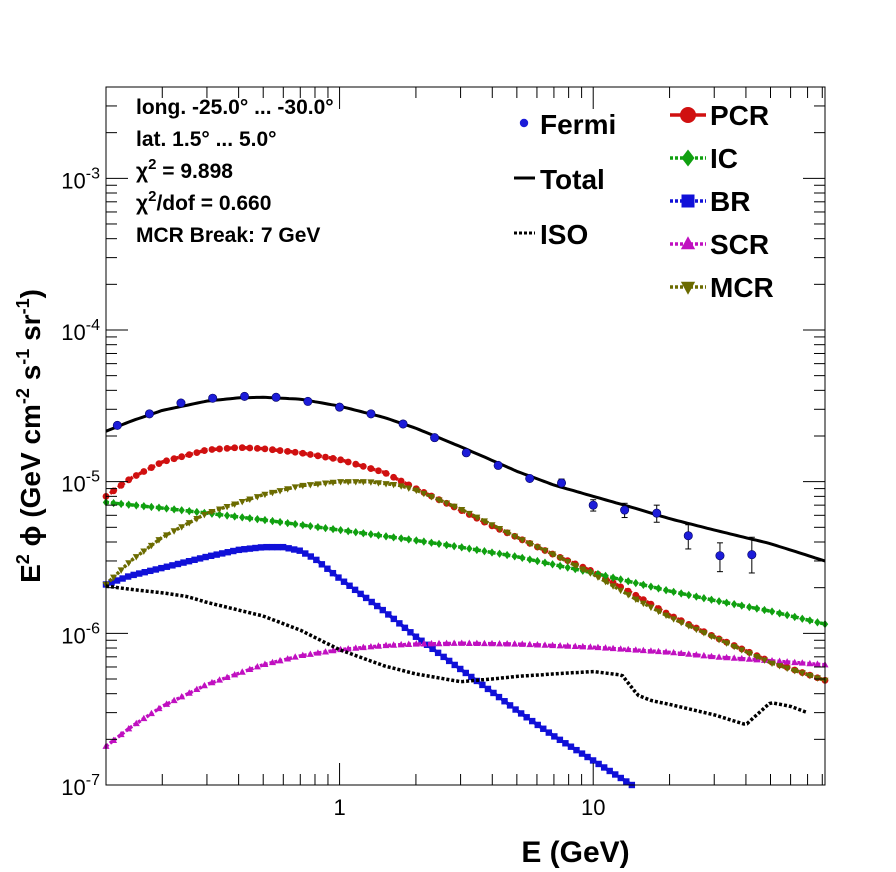 The height and width of the screenshot is (872, 896). What do you see at coordinates (235, 107) in the screenshot?
I see `info-line: long. -25.0° ... -30.0°` at bounding box center [235, 107].